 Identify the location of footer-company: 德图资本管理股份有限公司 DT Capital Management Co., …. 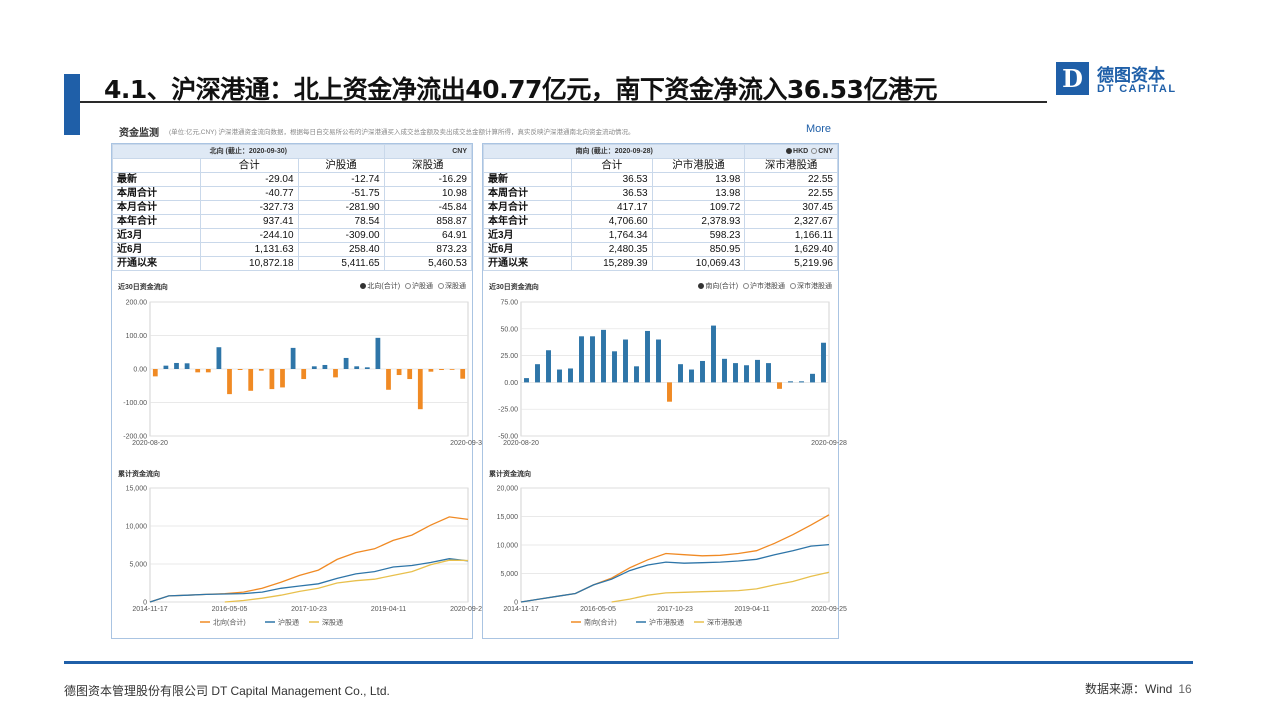
(227, 691).